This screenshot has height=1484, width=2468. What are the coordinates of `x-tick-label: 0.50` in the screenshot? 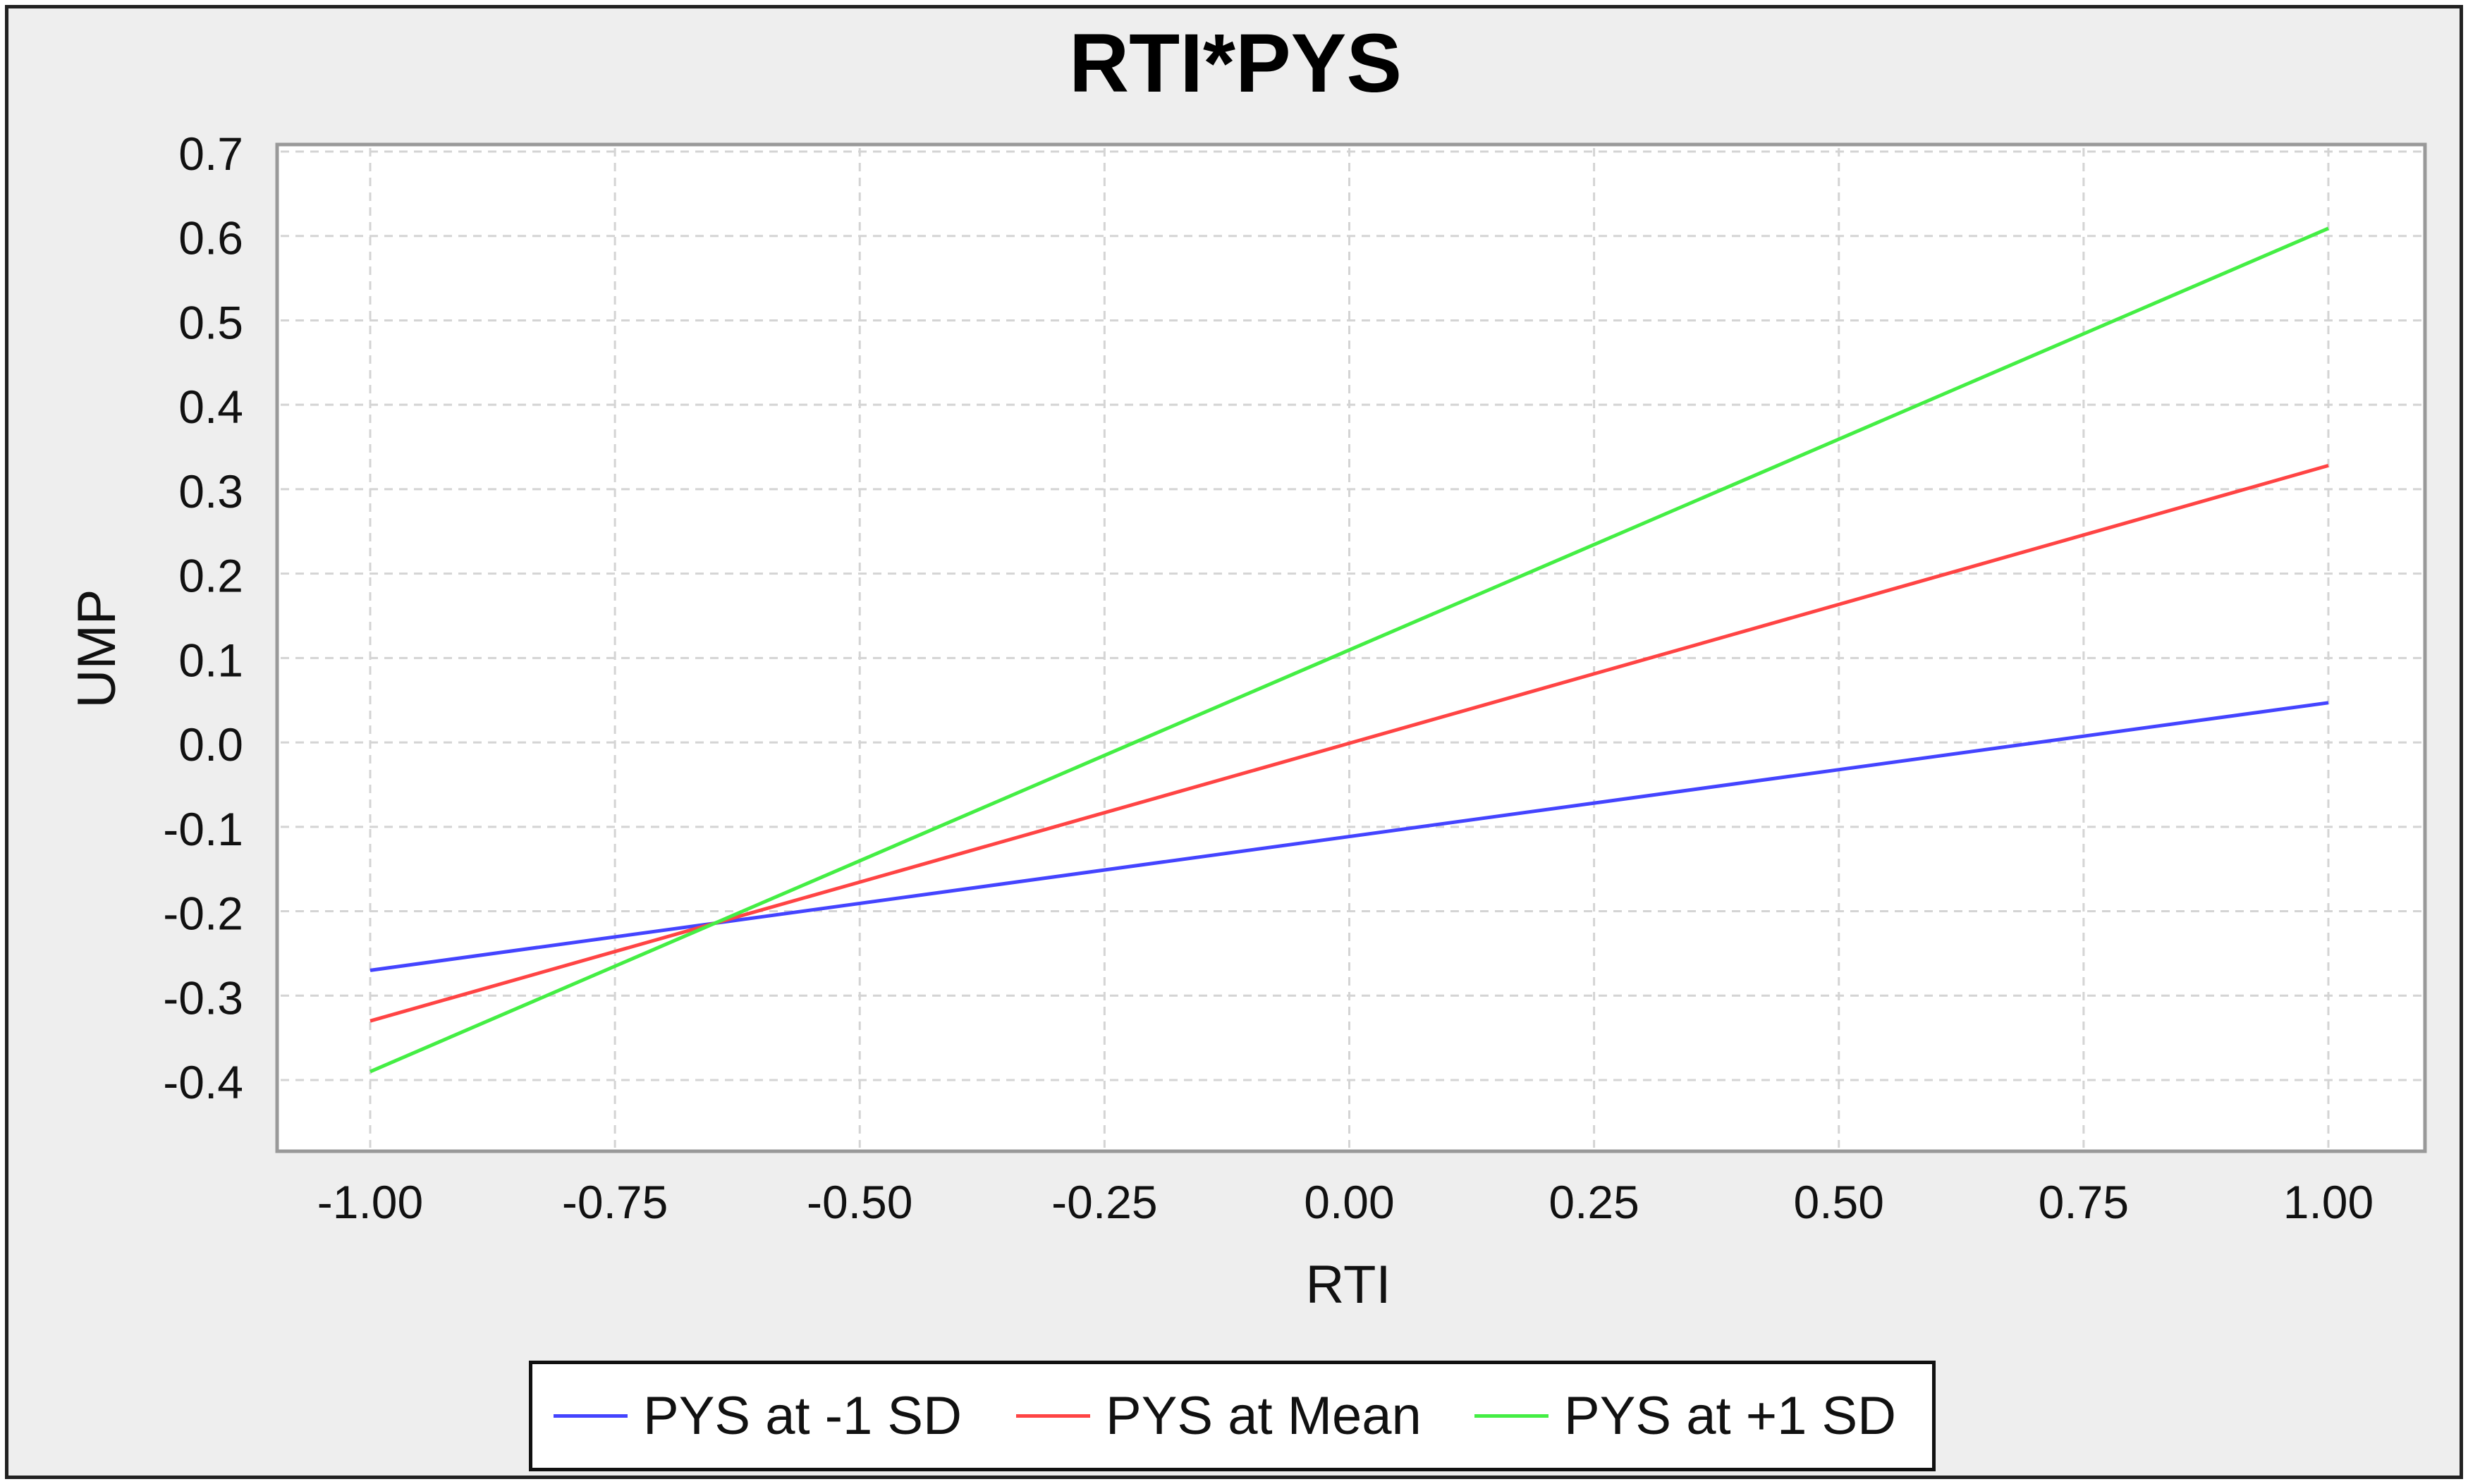 It's located at (1839, 1202).